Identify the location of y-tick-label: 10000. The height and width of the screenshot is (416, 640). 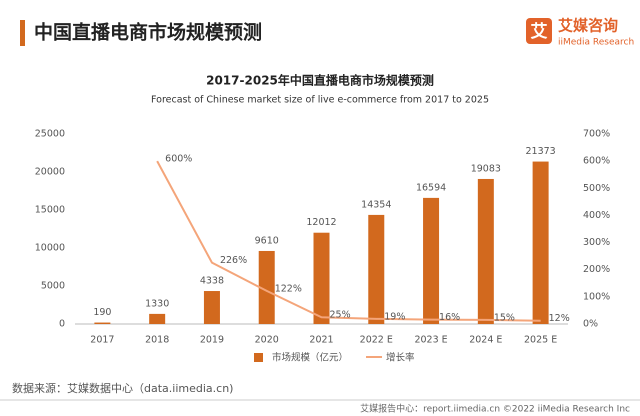
(50, 248).